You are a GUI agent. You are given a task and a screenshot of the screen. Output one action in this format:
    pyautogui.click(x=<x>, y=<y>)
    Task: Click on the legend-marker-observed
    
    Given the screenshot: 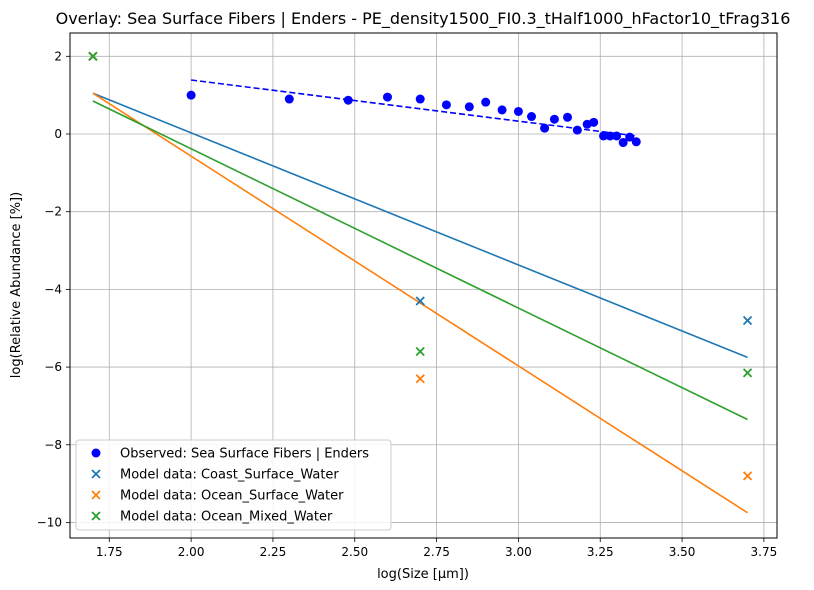 What is the action you would take?
    pyautogui.click(x=96, y=453)
    